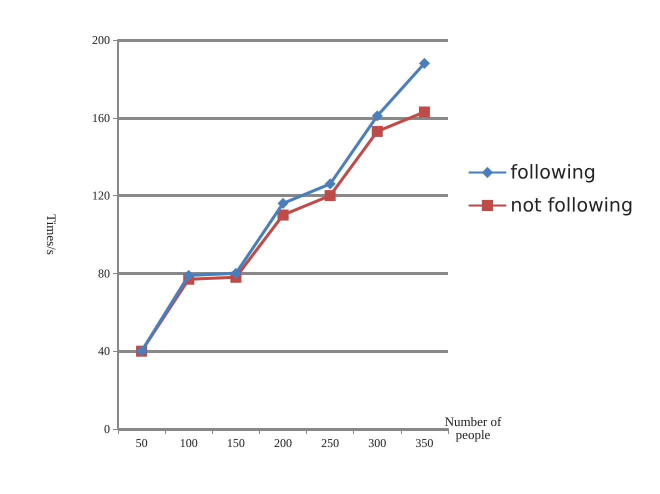  I want to click on y-tick-label: 80, so click(104, 273).